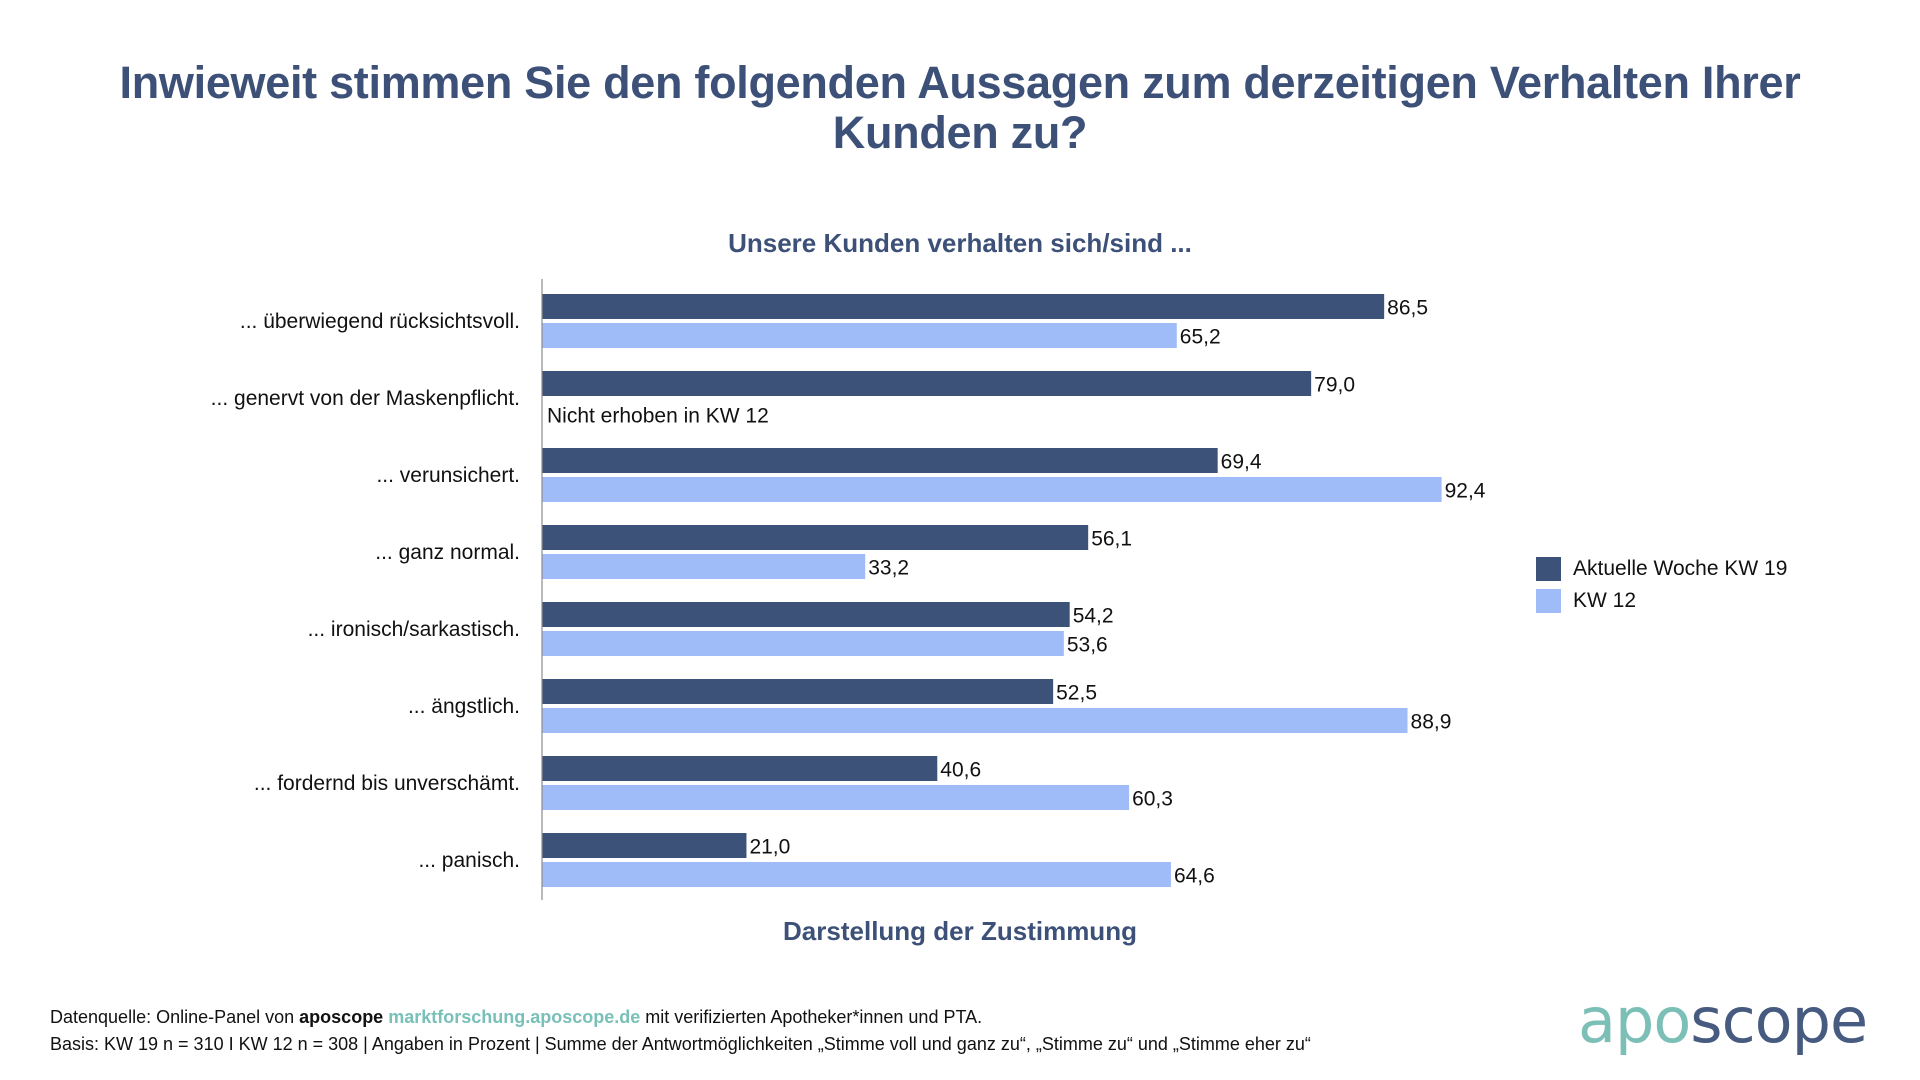 This screenshot has width=1920, height=1080. What do you see at coordinates (769, 847) in the screenshot?
I see `data-label-kw19: 21,0` at bounding box center [769, 847].